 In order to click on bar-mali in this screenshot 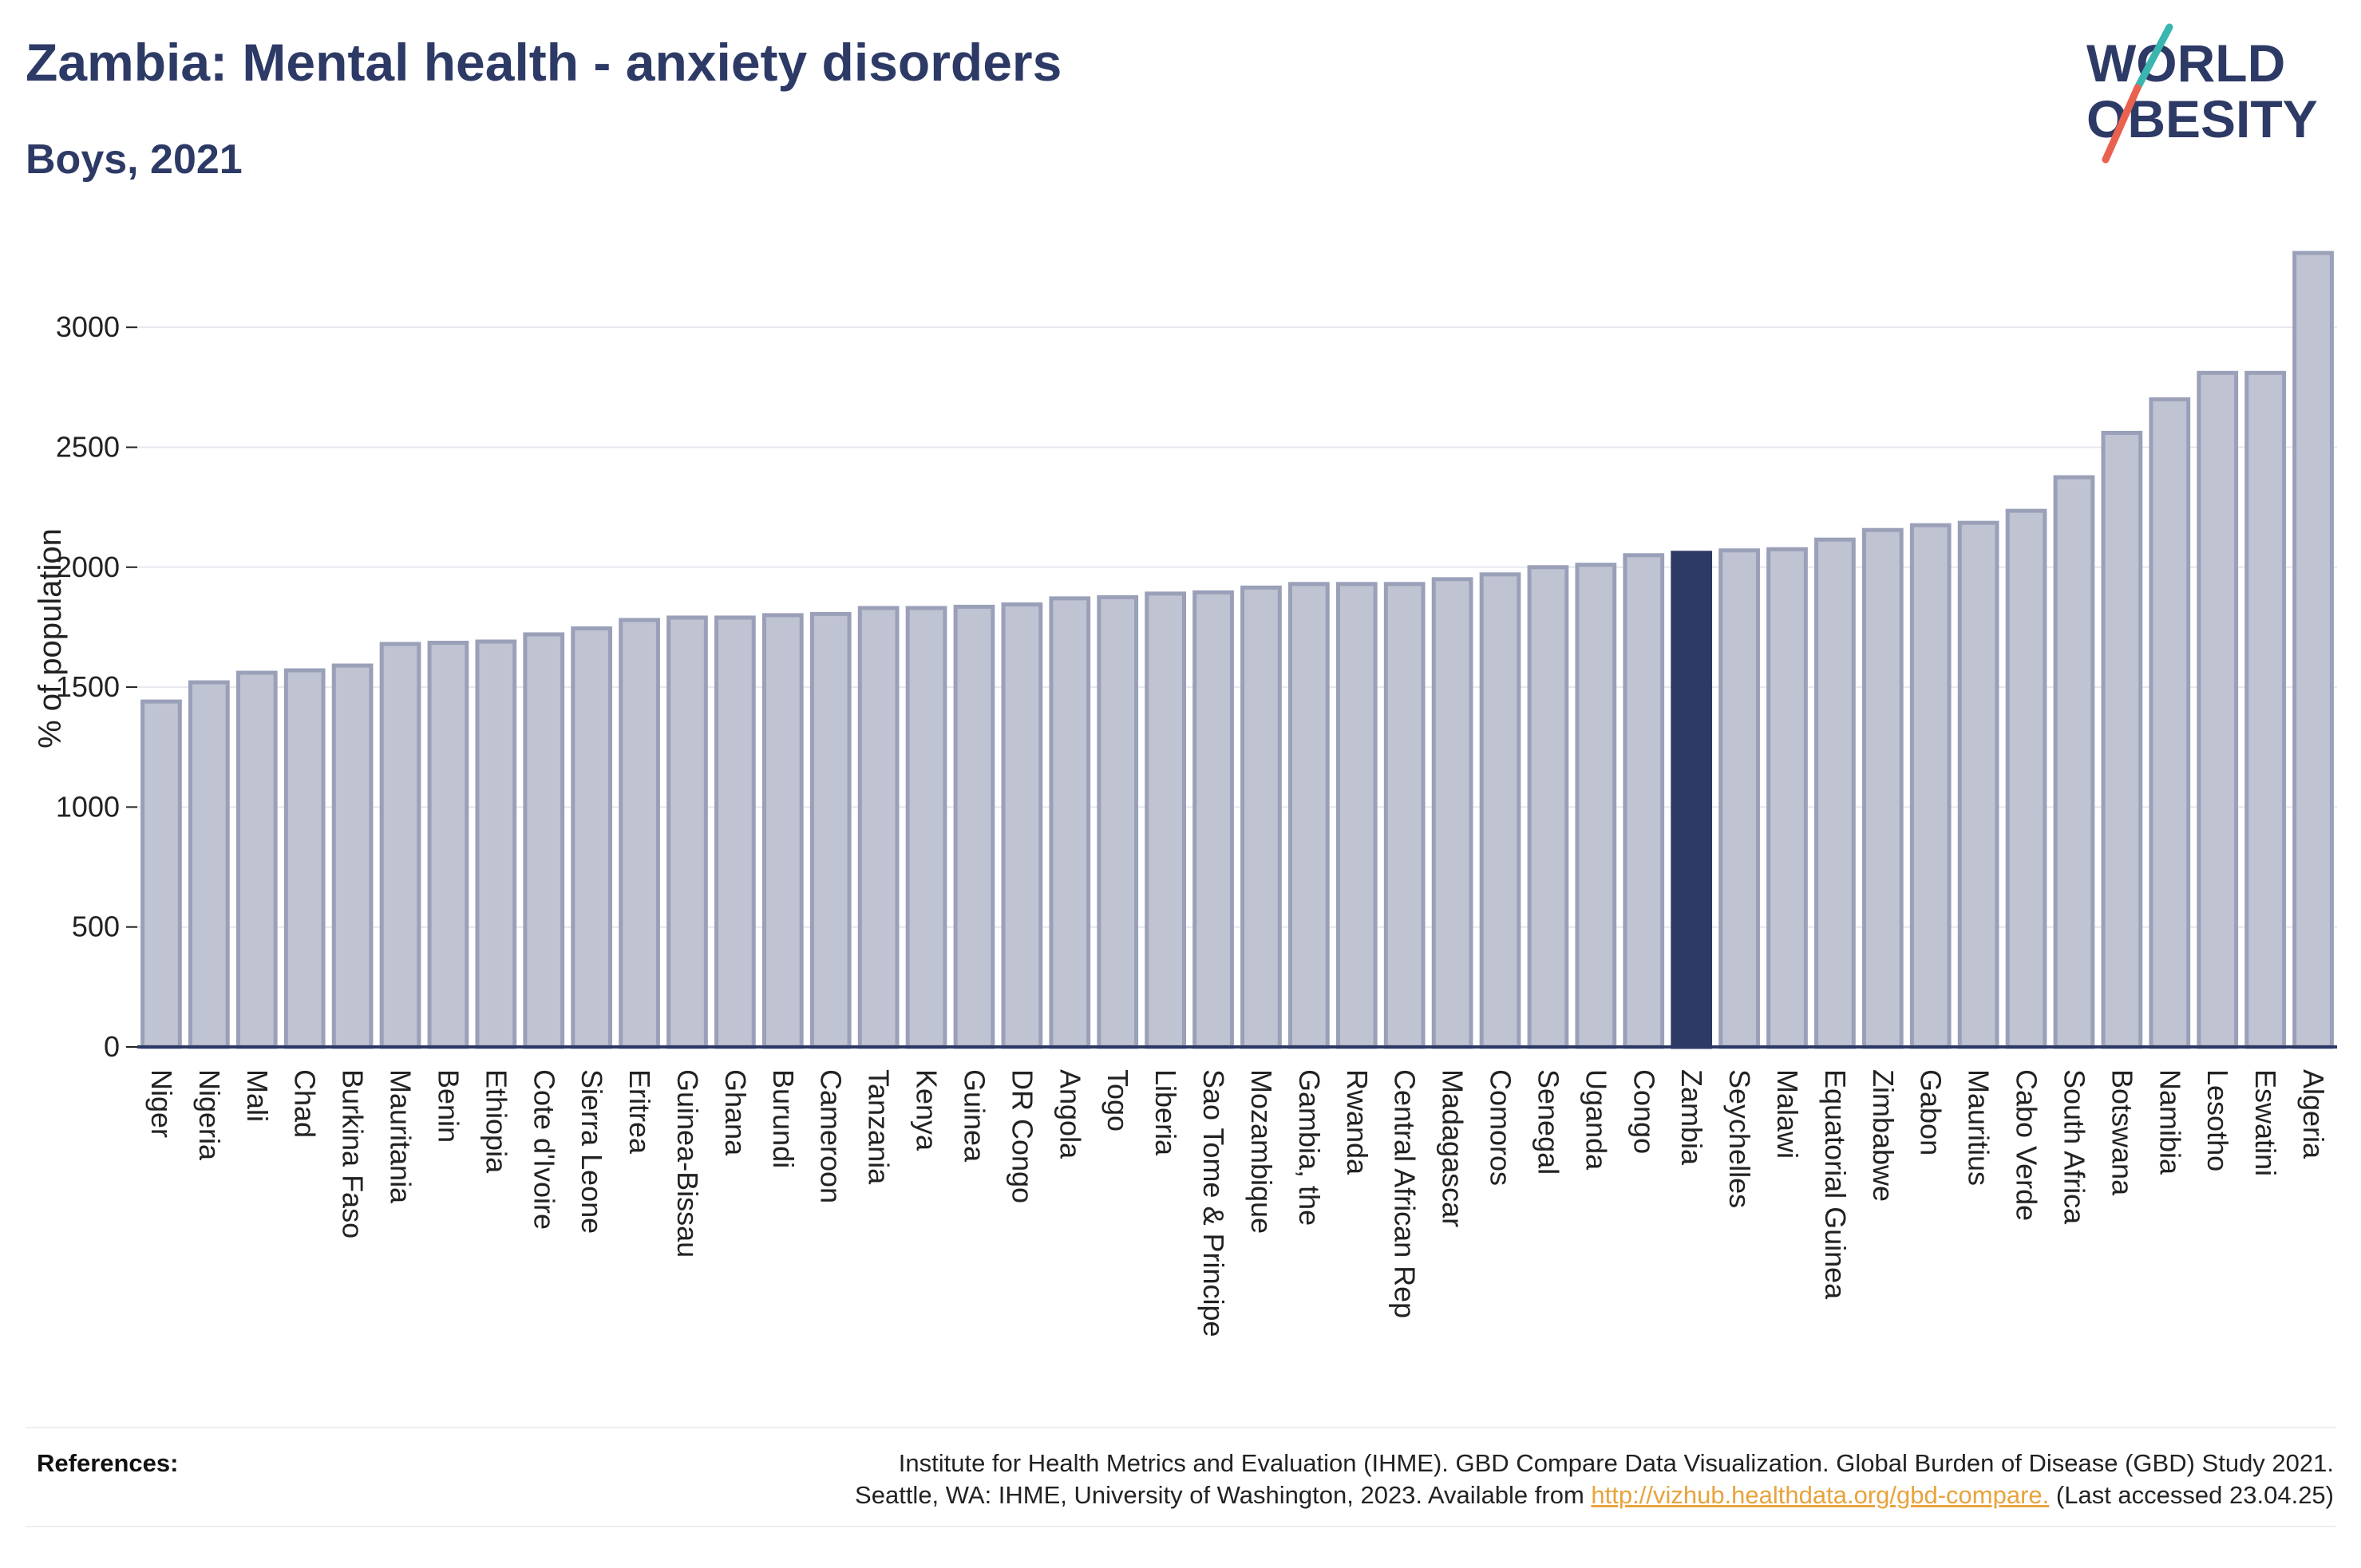, I will do `click(256, 859)`.